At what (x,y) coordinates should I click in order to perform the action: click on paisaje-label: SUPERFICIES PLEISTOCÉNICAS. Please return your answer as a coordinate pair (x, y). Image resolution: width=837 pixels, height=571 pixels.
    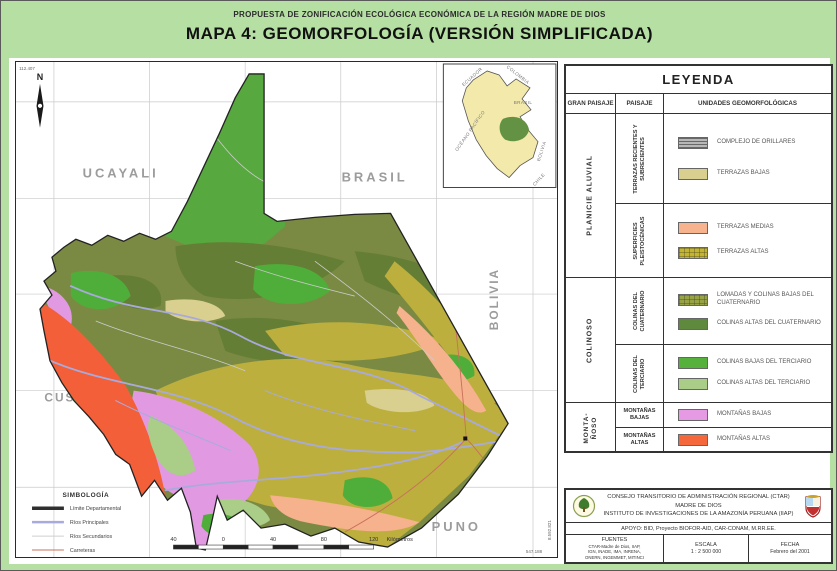
    Looking at the image, I should click on (639, 241).